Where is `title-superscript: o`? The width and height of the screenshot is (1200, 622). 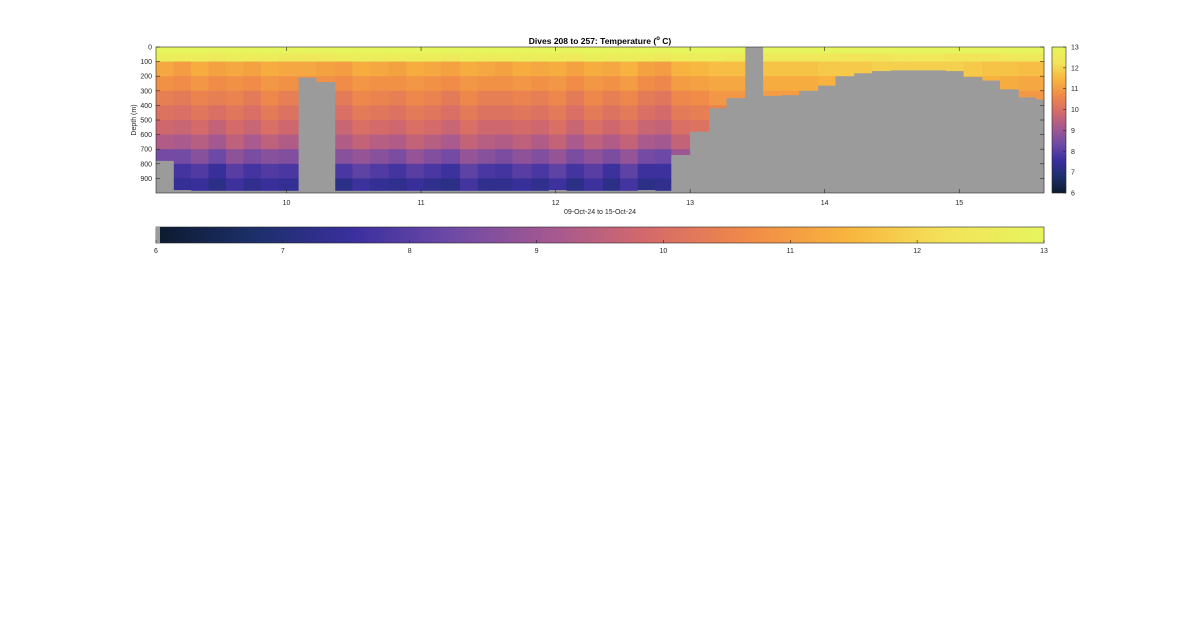
title-superscript: o is located at coordinates (658, 39).